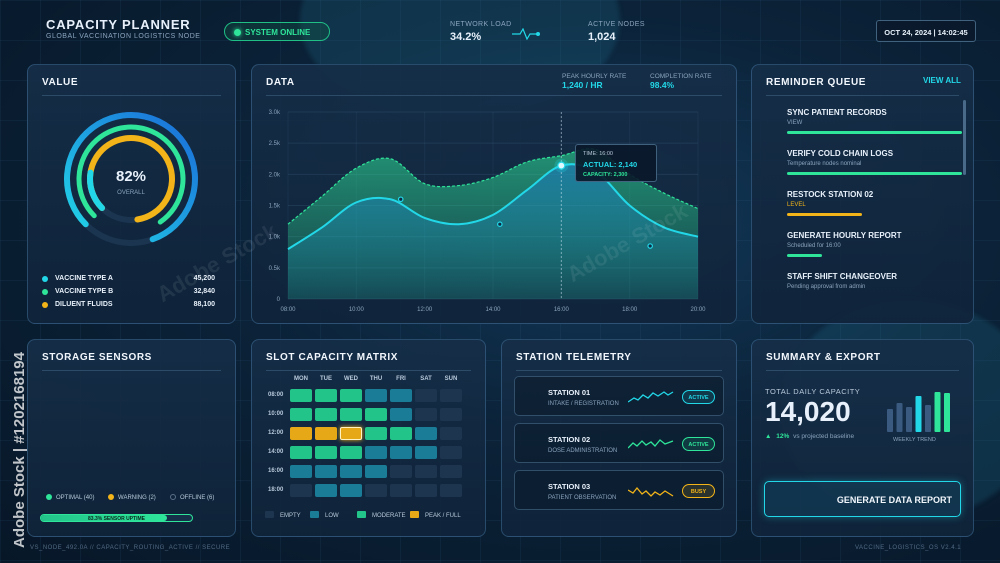 This screenshot has width=1000, height=563. Describe the element at coordinates (616, 24) in the screenshot. I see `active-nodes-label: ACTIVE NODES` at that location.